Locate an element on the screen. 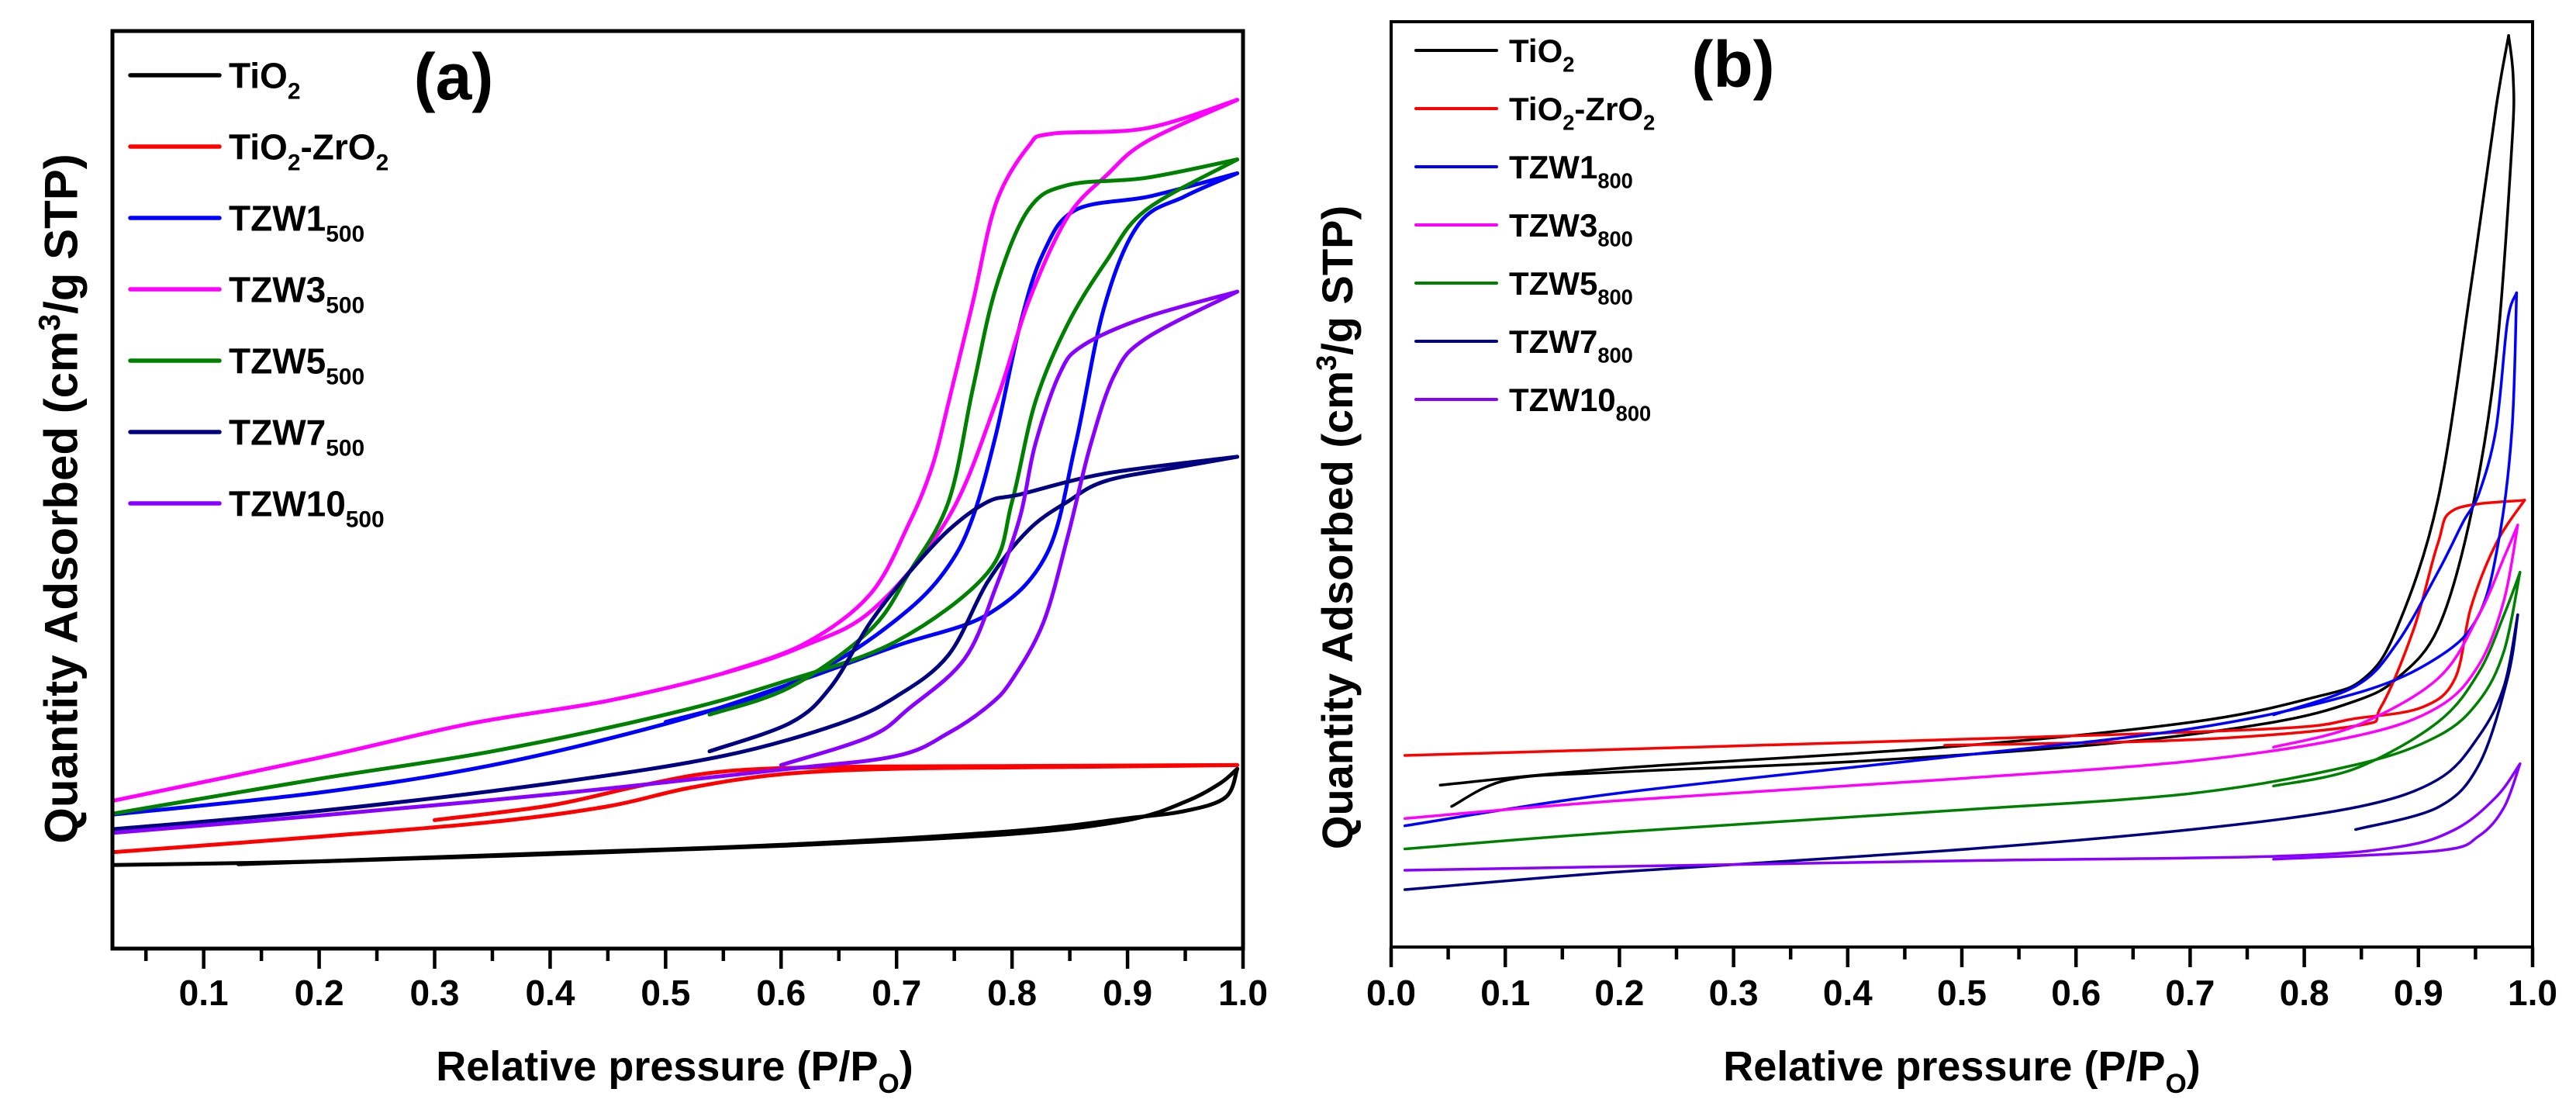  legend-item: TZW10800 is located at coordinates (1532, 404).